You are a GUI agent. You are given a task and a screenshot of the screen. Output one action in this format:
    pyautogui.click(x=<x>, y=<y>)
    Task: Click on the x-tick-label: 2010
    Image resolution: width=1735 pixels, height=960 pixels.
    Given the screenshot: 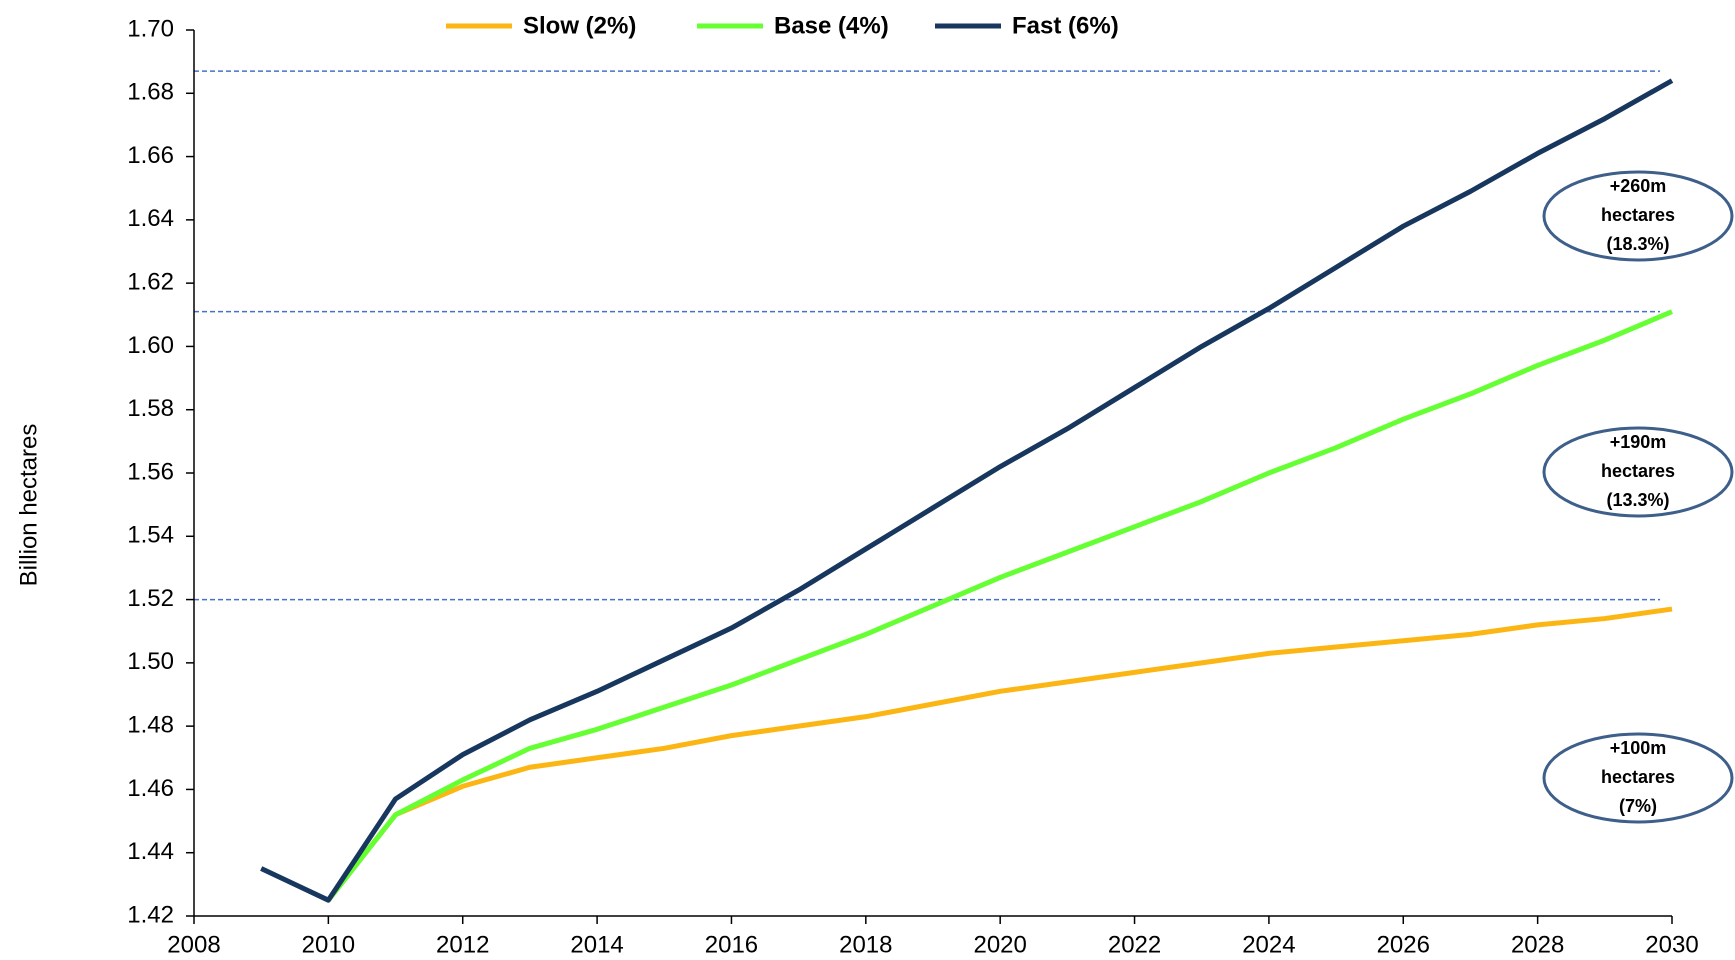 What is the action you would take?
    pyautogui.click(x=328, y=944)
    